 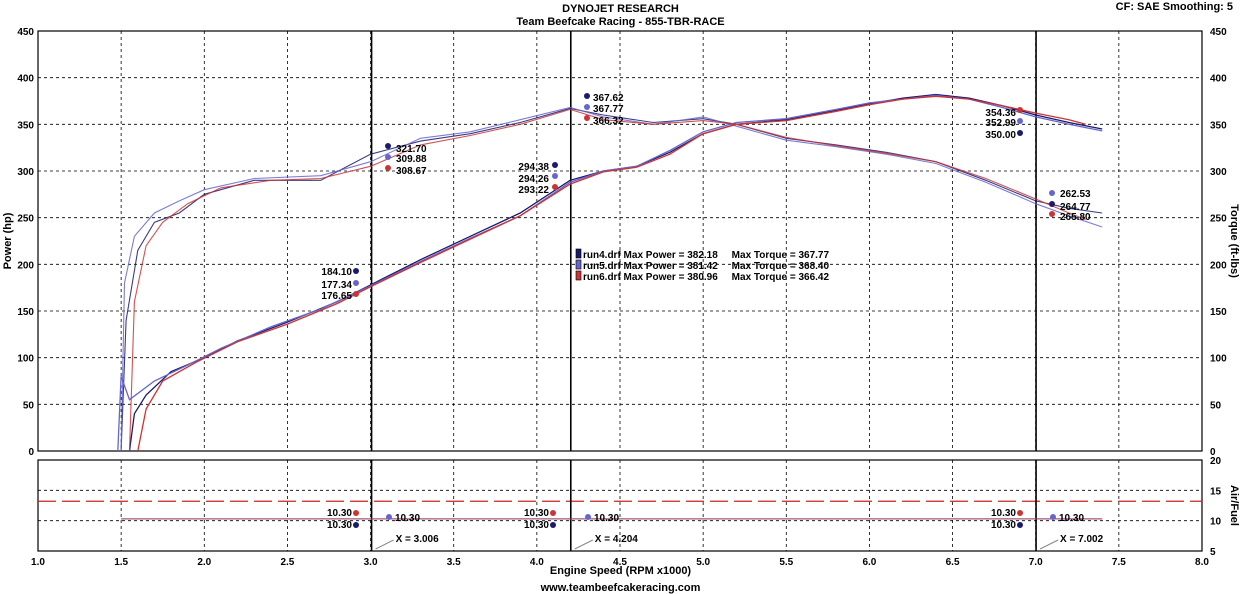 What do you see at coordinates (1218, 79) in the screenshot?
I see `y-right-tick-label: 400` at bounding box center [1218, 79].